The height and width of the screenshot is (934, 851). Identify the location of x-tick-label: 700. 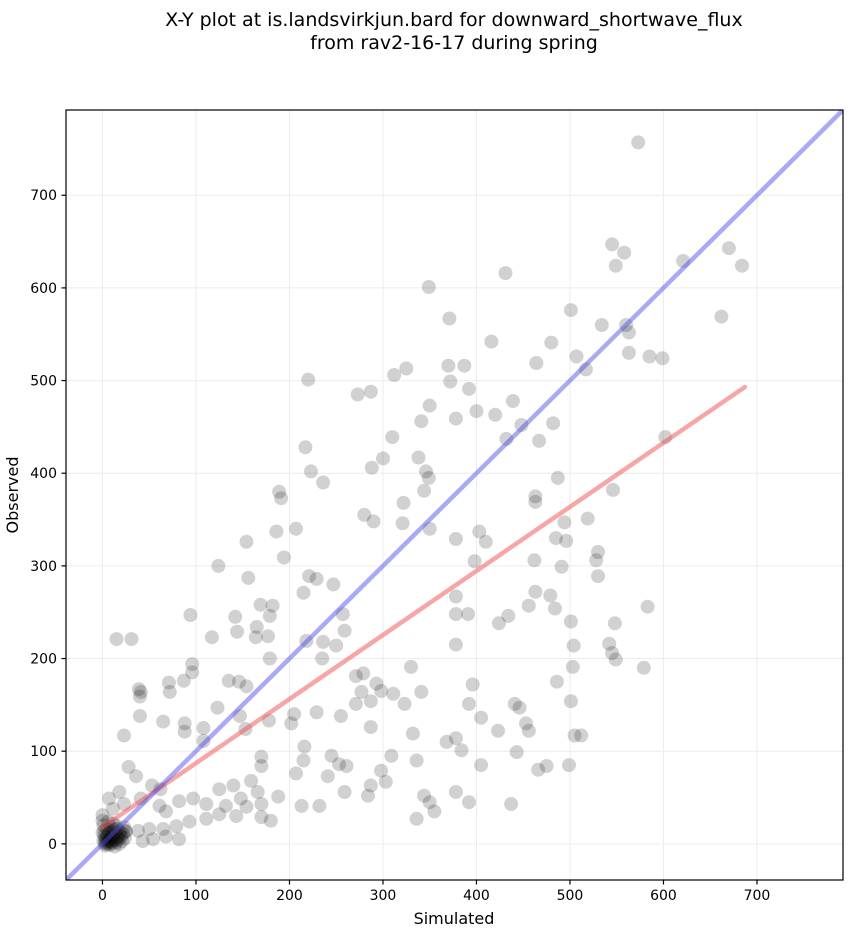
(757, 896).